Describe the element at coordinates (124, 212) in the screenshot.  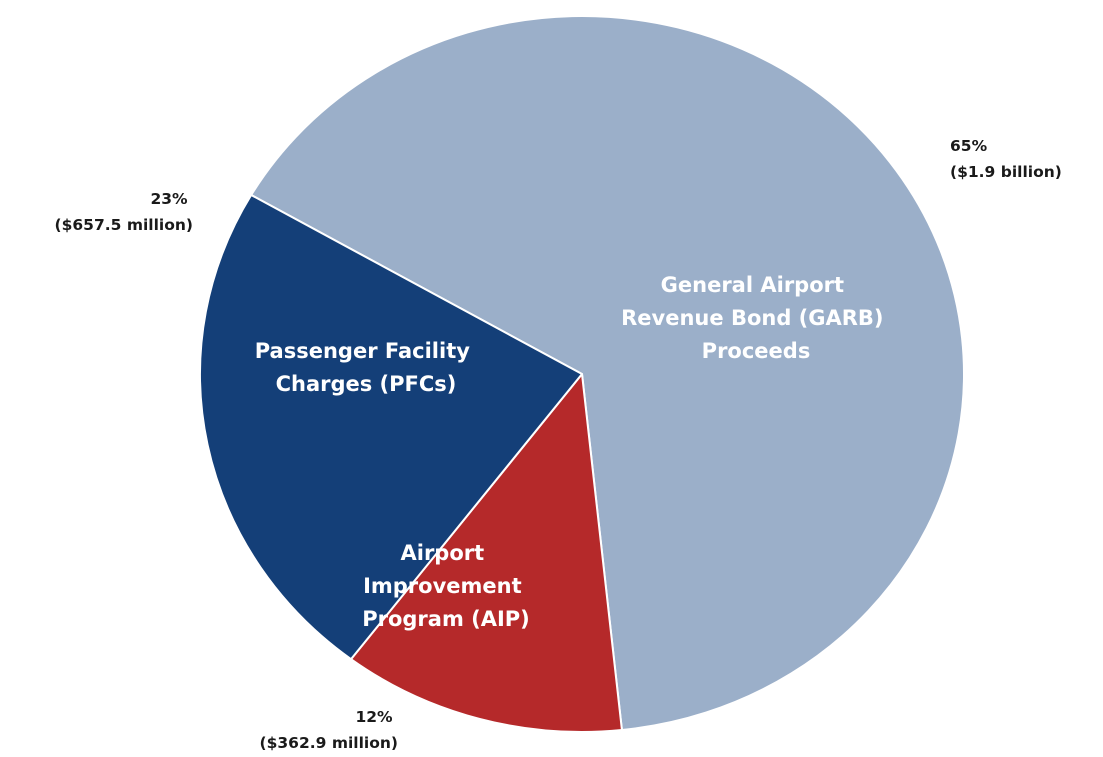
I see `value-label-pfc: 23% ($657.5 million)` at that location.